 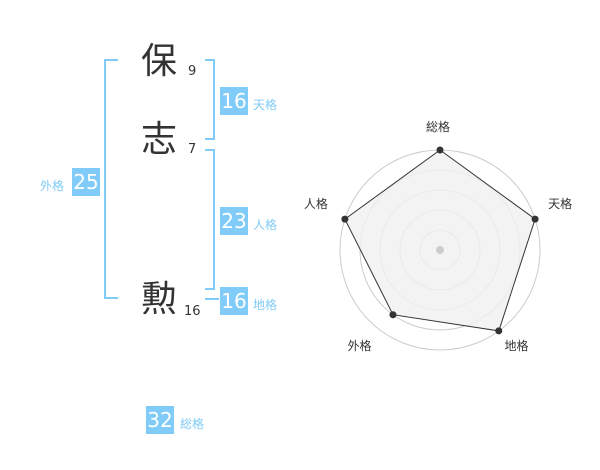 I want to click on radar-area, so click(x=440, y=240).